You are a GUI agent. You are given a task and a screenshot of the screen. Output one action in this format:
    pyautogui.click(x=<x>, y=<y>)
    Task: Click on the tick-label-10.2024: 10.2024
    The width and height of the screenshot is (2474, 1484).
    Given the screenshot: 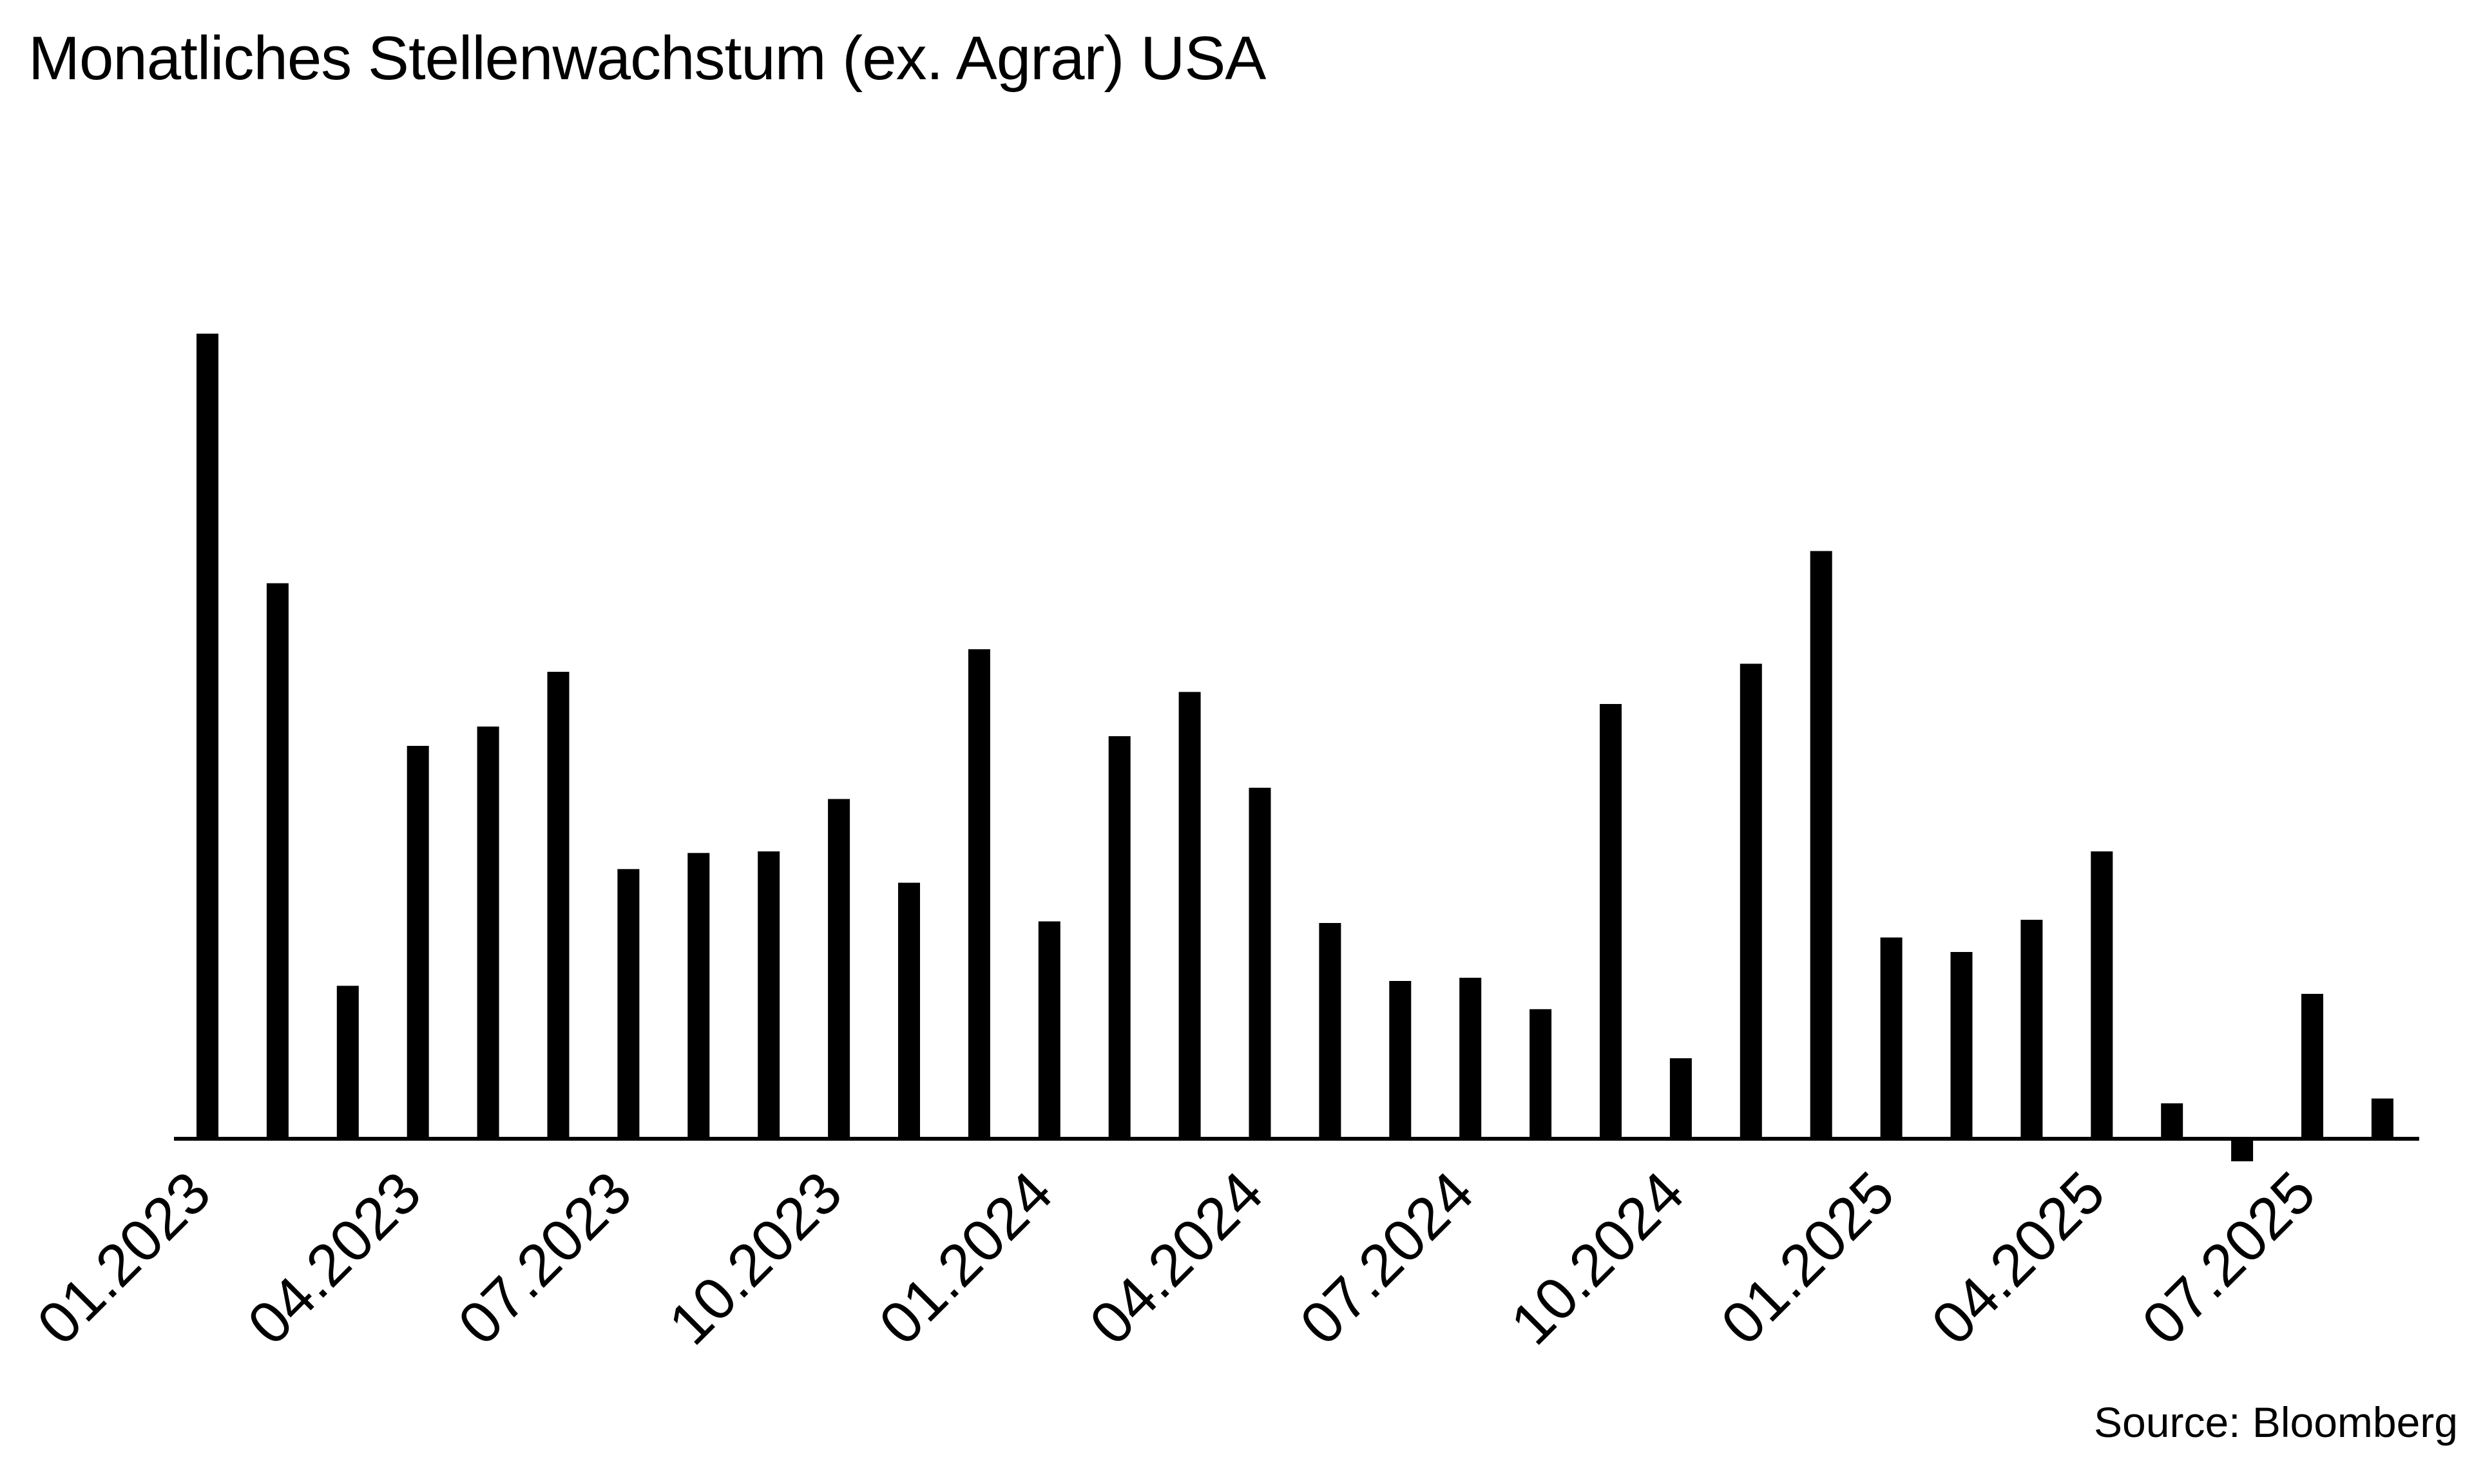 What is the action you would take?
    pyautogui.click(x=1597, y=1258)
    